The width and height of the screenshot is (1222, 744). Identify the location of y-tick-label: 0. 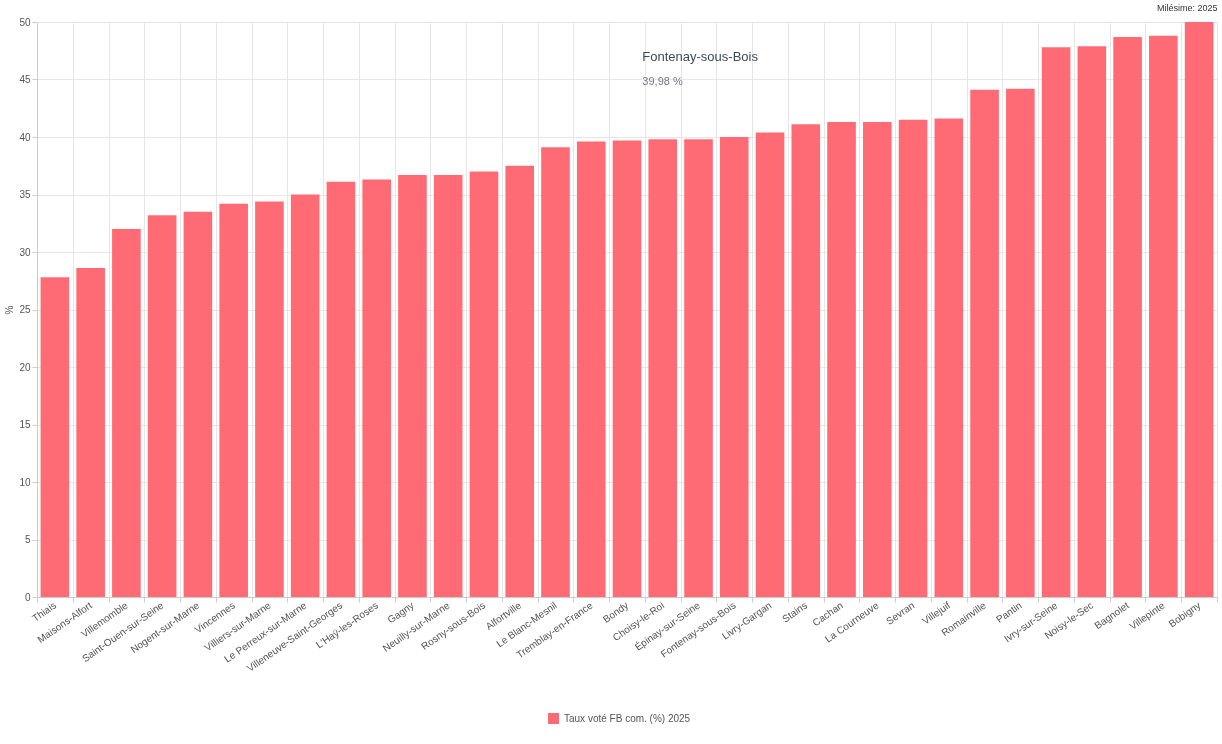
(27, 597).